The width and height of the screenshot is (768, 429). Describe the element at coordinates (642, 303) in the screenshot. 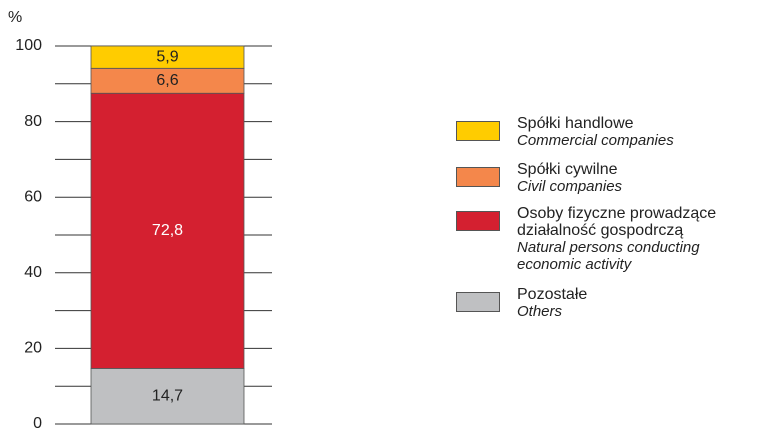

I see `legend-text: Pozostałe Others` at that location.